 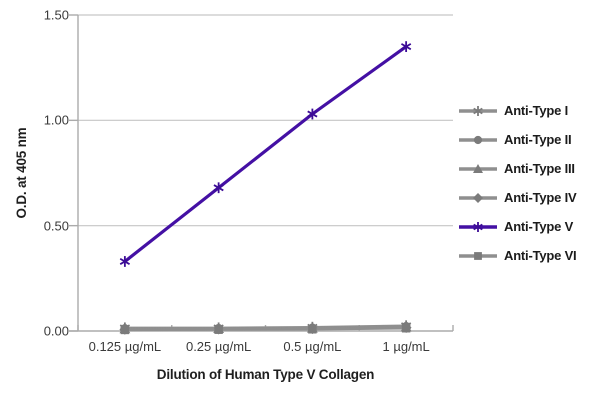 I want to click on legend-item-label: Anti-Type III, so click(x=539, y=168).